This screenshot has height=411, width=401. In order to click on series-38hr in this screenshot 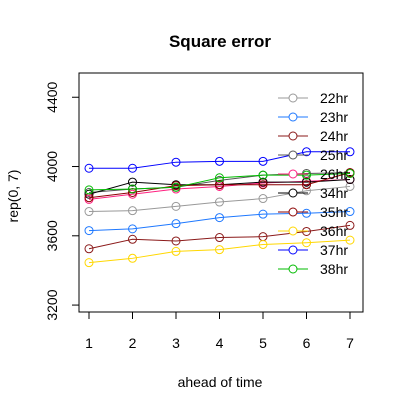, I will do `click(219, 181)`.